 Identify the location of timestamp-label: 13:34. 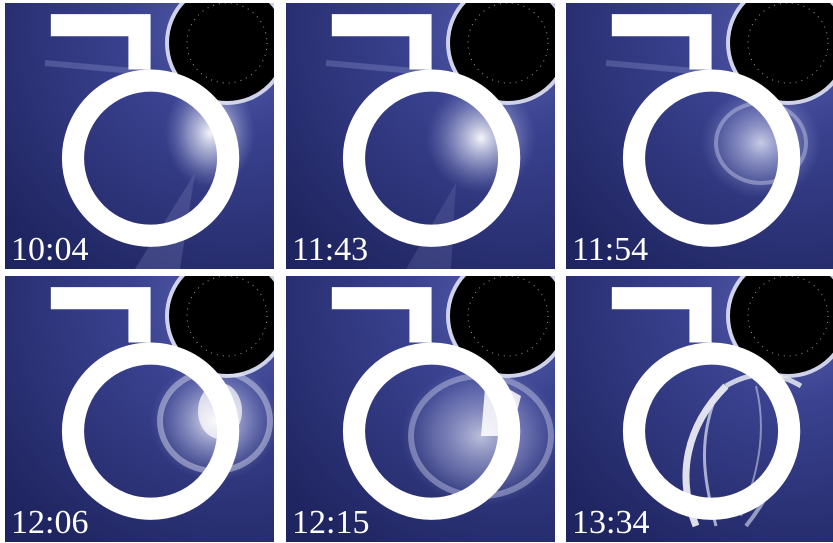
(611, 522).